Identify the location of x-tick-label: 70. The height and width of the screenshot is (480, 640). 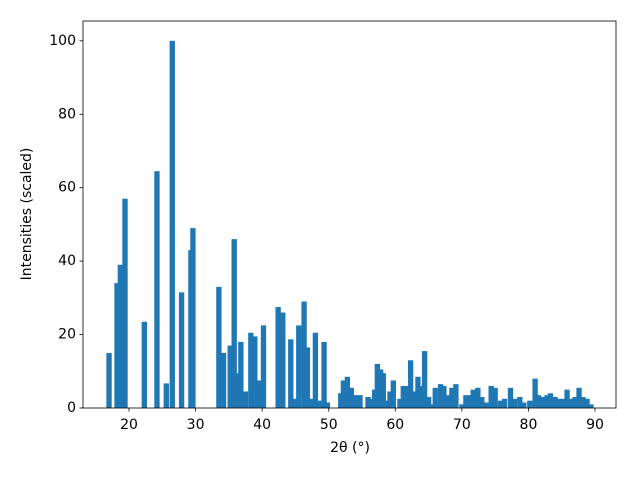
(462, 425).